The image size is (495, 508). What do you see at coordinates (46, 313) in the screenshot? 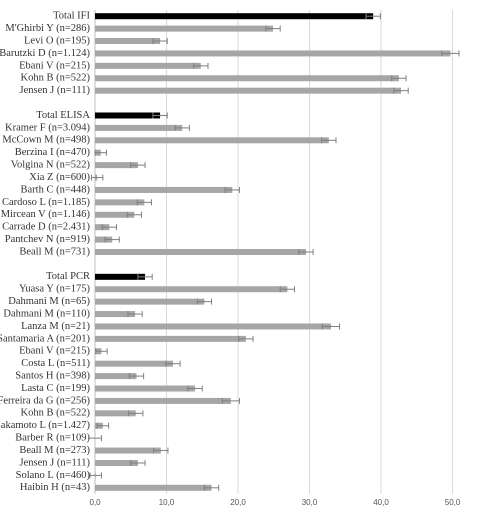
I see `y-tick-label: Dahmani M (n=110)` at bounding box center [46, 313].